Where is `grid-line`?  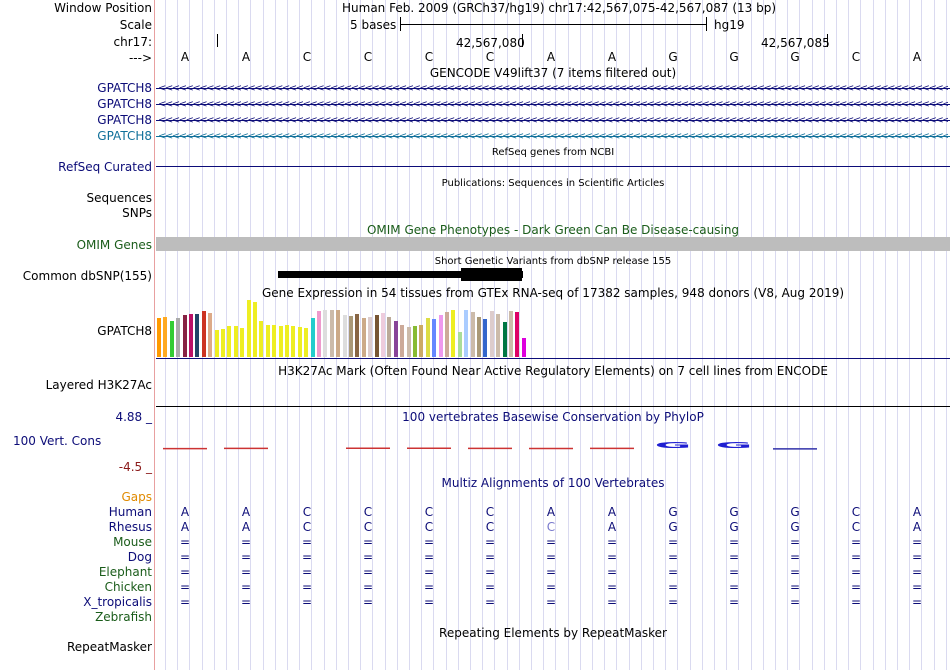 grid-line is located at coordinates (860, 335).